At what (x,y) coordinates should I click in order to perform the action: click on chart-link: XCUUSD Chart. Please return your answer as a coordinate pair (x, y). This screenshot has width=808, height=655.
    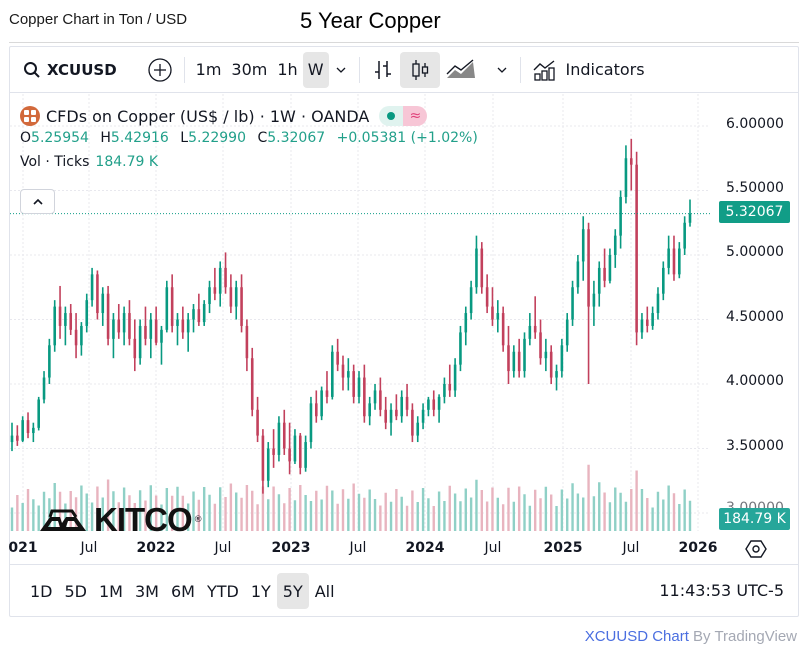
    Looking at the image, I should click on (636, 636).